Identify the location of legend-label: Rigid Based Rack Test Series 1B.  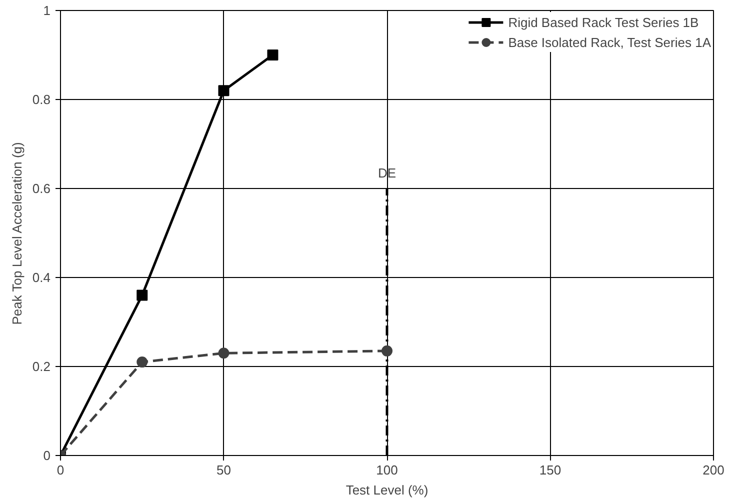
(603, 22).